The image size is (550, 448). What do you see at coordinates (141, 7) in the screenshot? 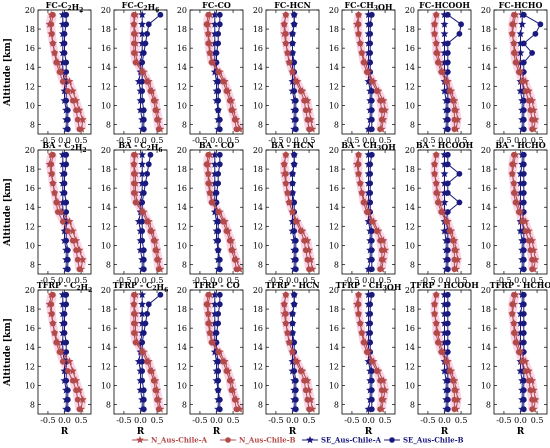
I see `panel-title: FC-C2H6` at bounding box center [141, 7].